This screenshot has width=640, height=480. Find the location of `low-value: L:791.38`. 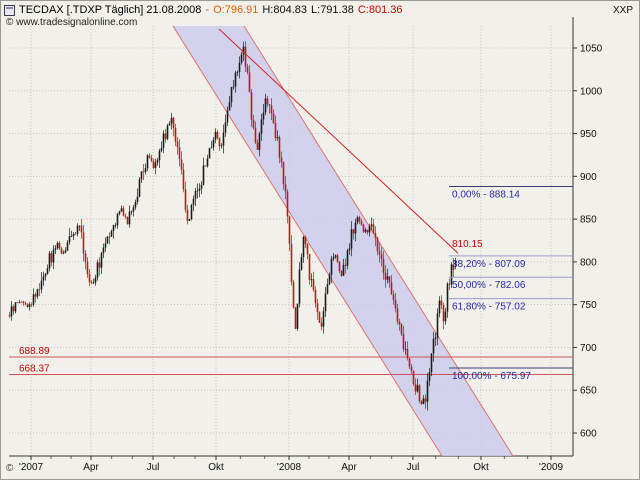

low-value: L:791.38 is located at coordinates (332, 10).